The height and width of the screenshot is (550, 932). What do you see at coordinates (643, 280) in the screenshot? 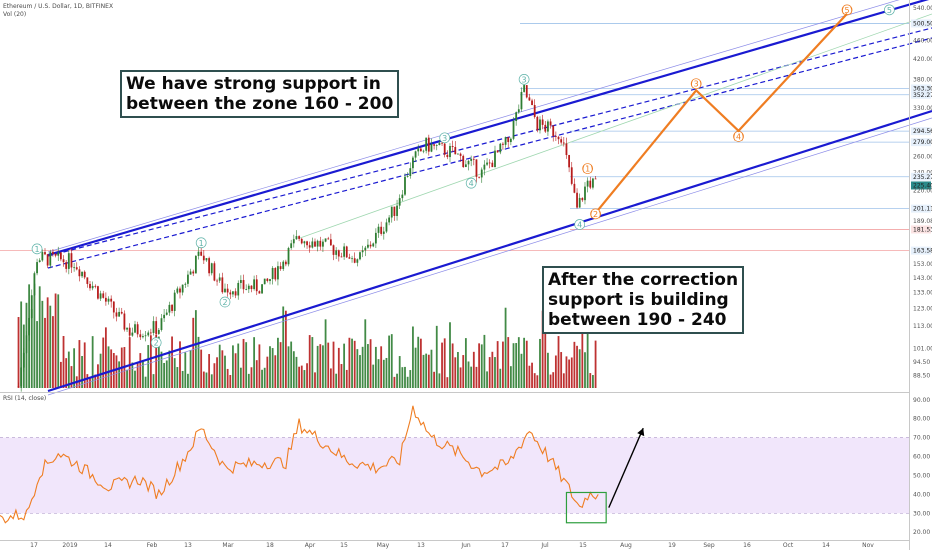
I see `correction-note-line: After the correction` at bounding box center [643, 280].